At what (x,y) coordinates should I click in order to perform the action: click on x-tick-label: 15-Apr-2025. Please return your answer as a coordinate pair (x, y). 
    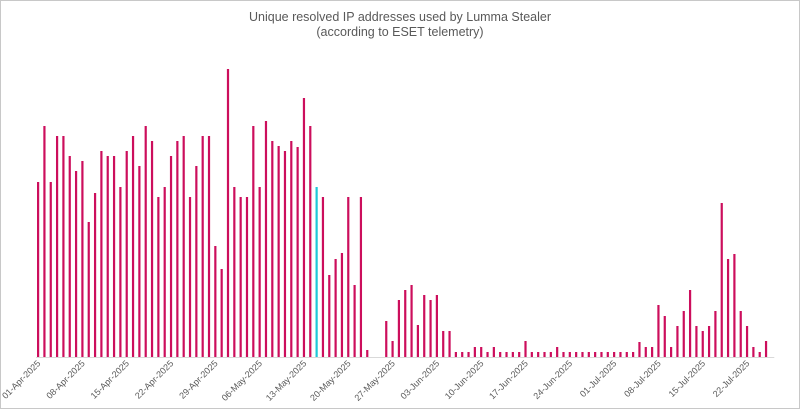
    Looking at the image, I should click on (110, 379).